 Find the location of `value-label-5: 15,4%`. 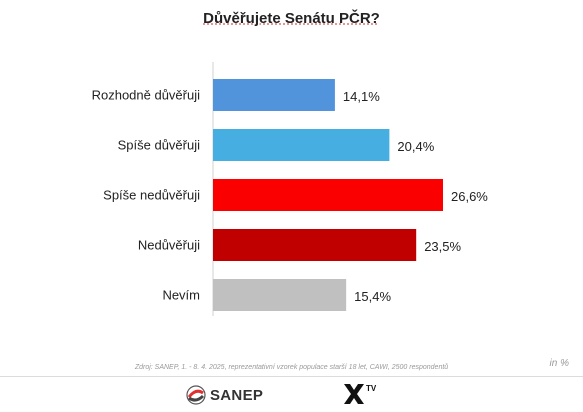

value-label-5: 15,4% is located at coordinates (372, 296).